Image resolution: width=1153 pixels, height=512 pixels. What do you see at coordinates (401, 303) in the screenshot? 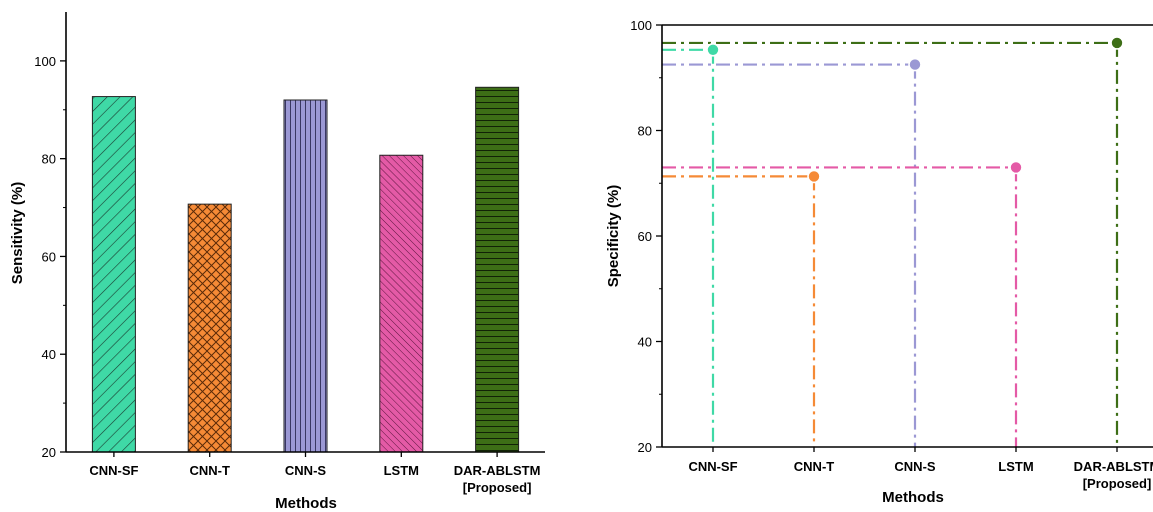
I see `bar-lstm` at bounding box center [401, 303].